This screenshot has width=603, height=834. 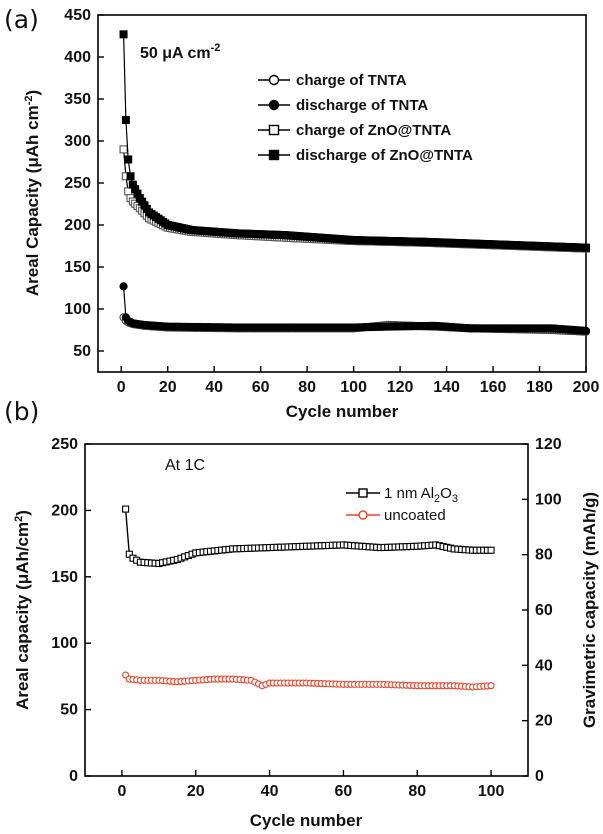 What do you see at coordinates (77, 225) in the screenshot?
I see `chart-a-y-tick-label: 200` at bounding box center [77, 225].